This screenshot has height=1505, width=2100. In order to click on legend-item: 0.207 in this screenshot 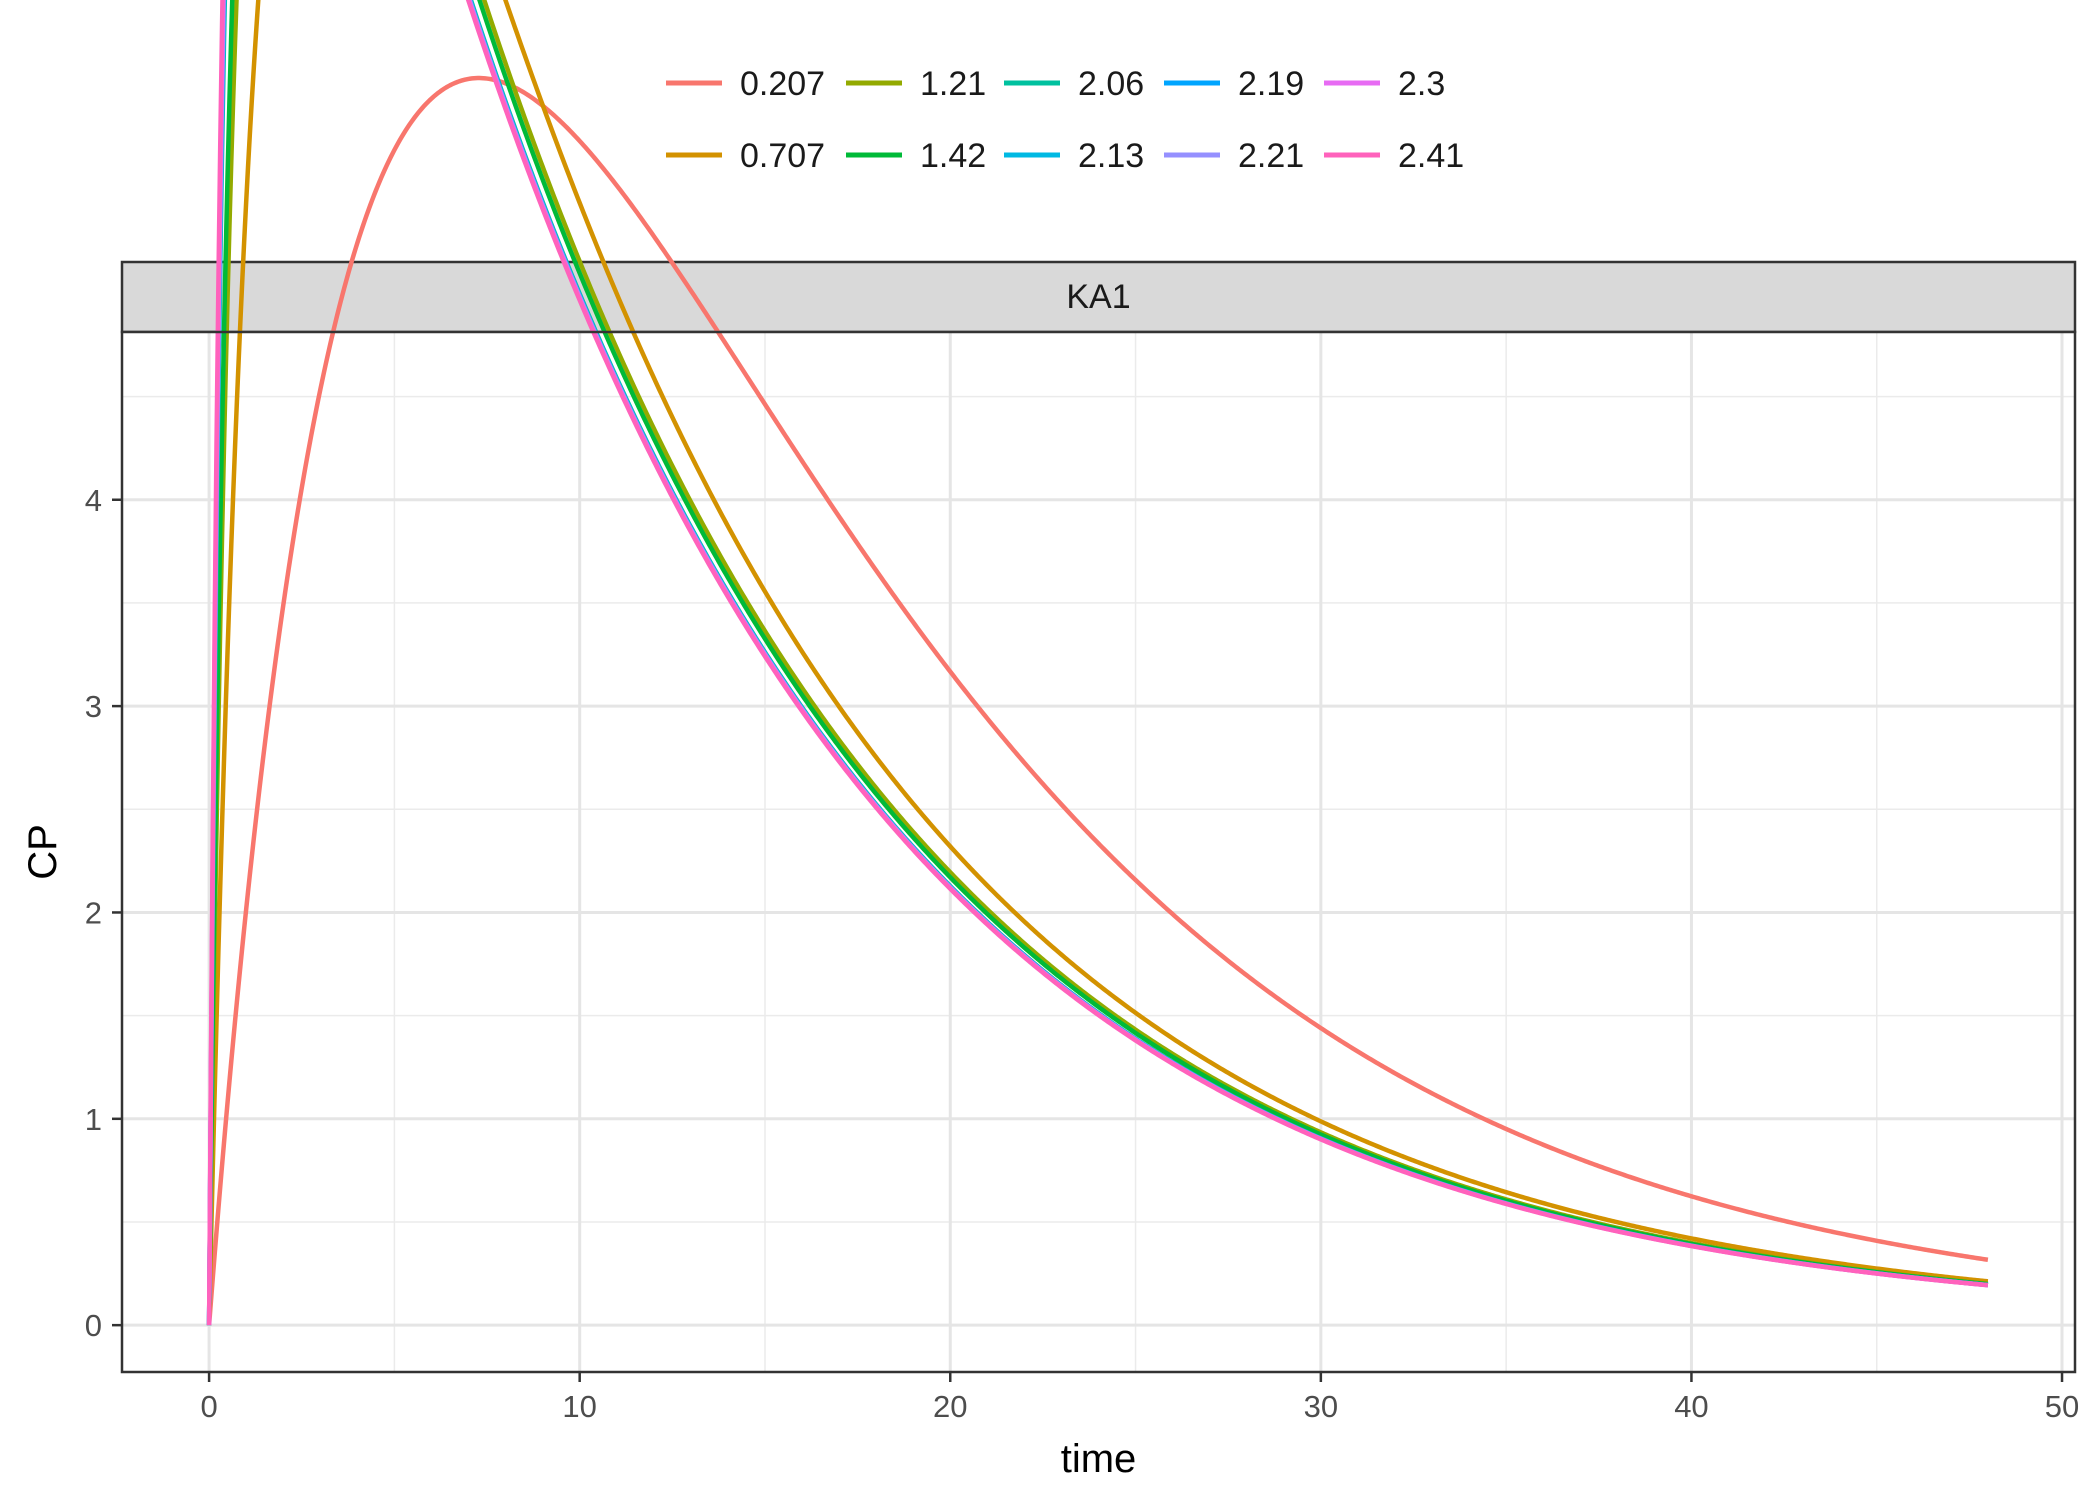, I will do `click(745, 84)`.